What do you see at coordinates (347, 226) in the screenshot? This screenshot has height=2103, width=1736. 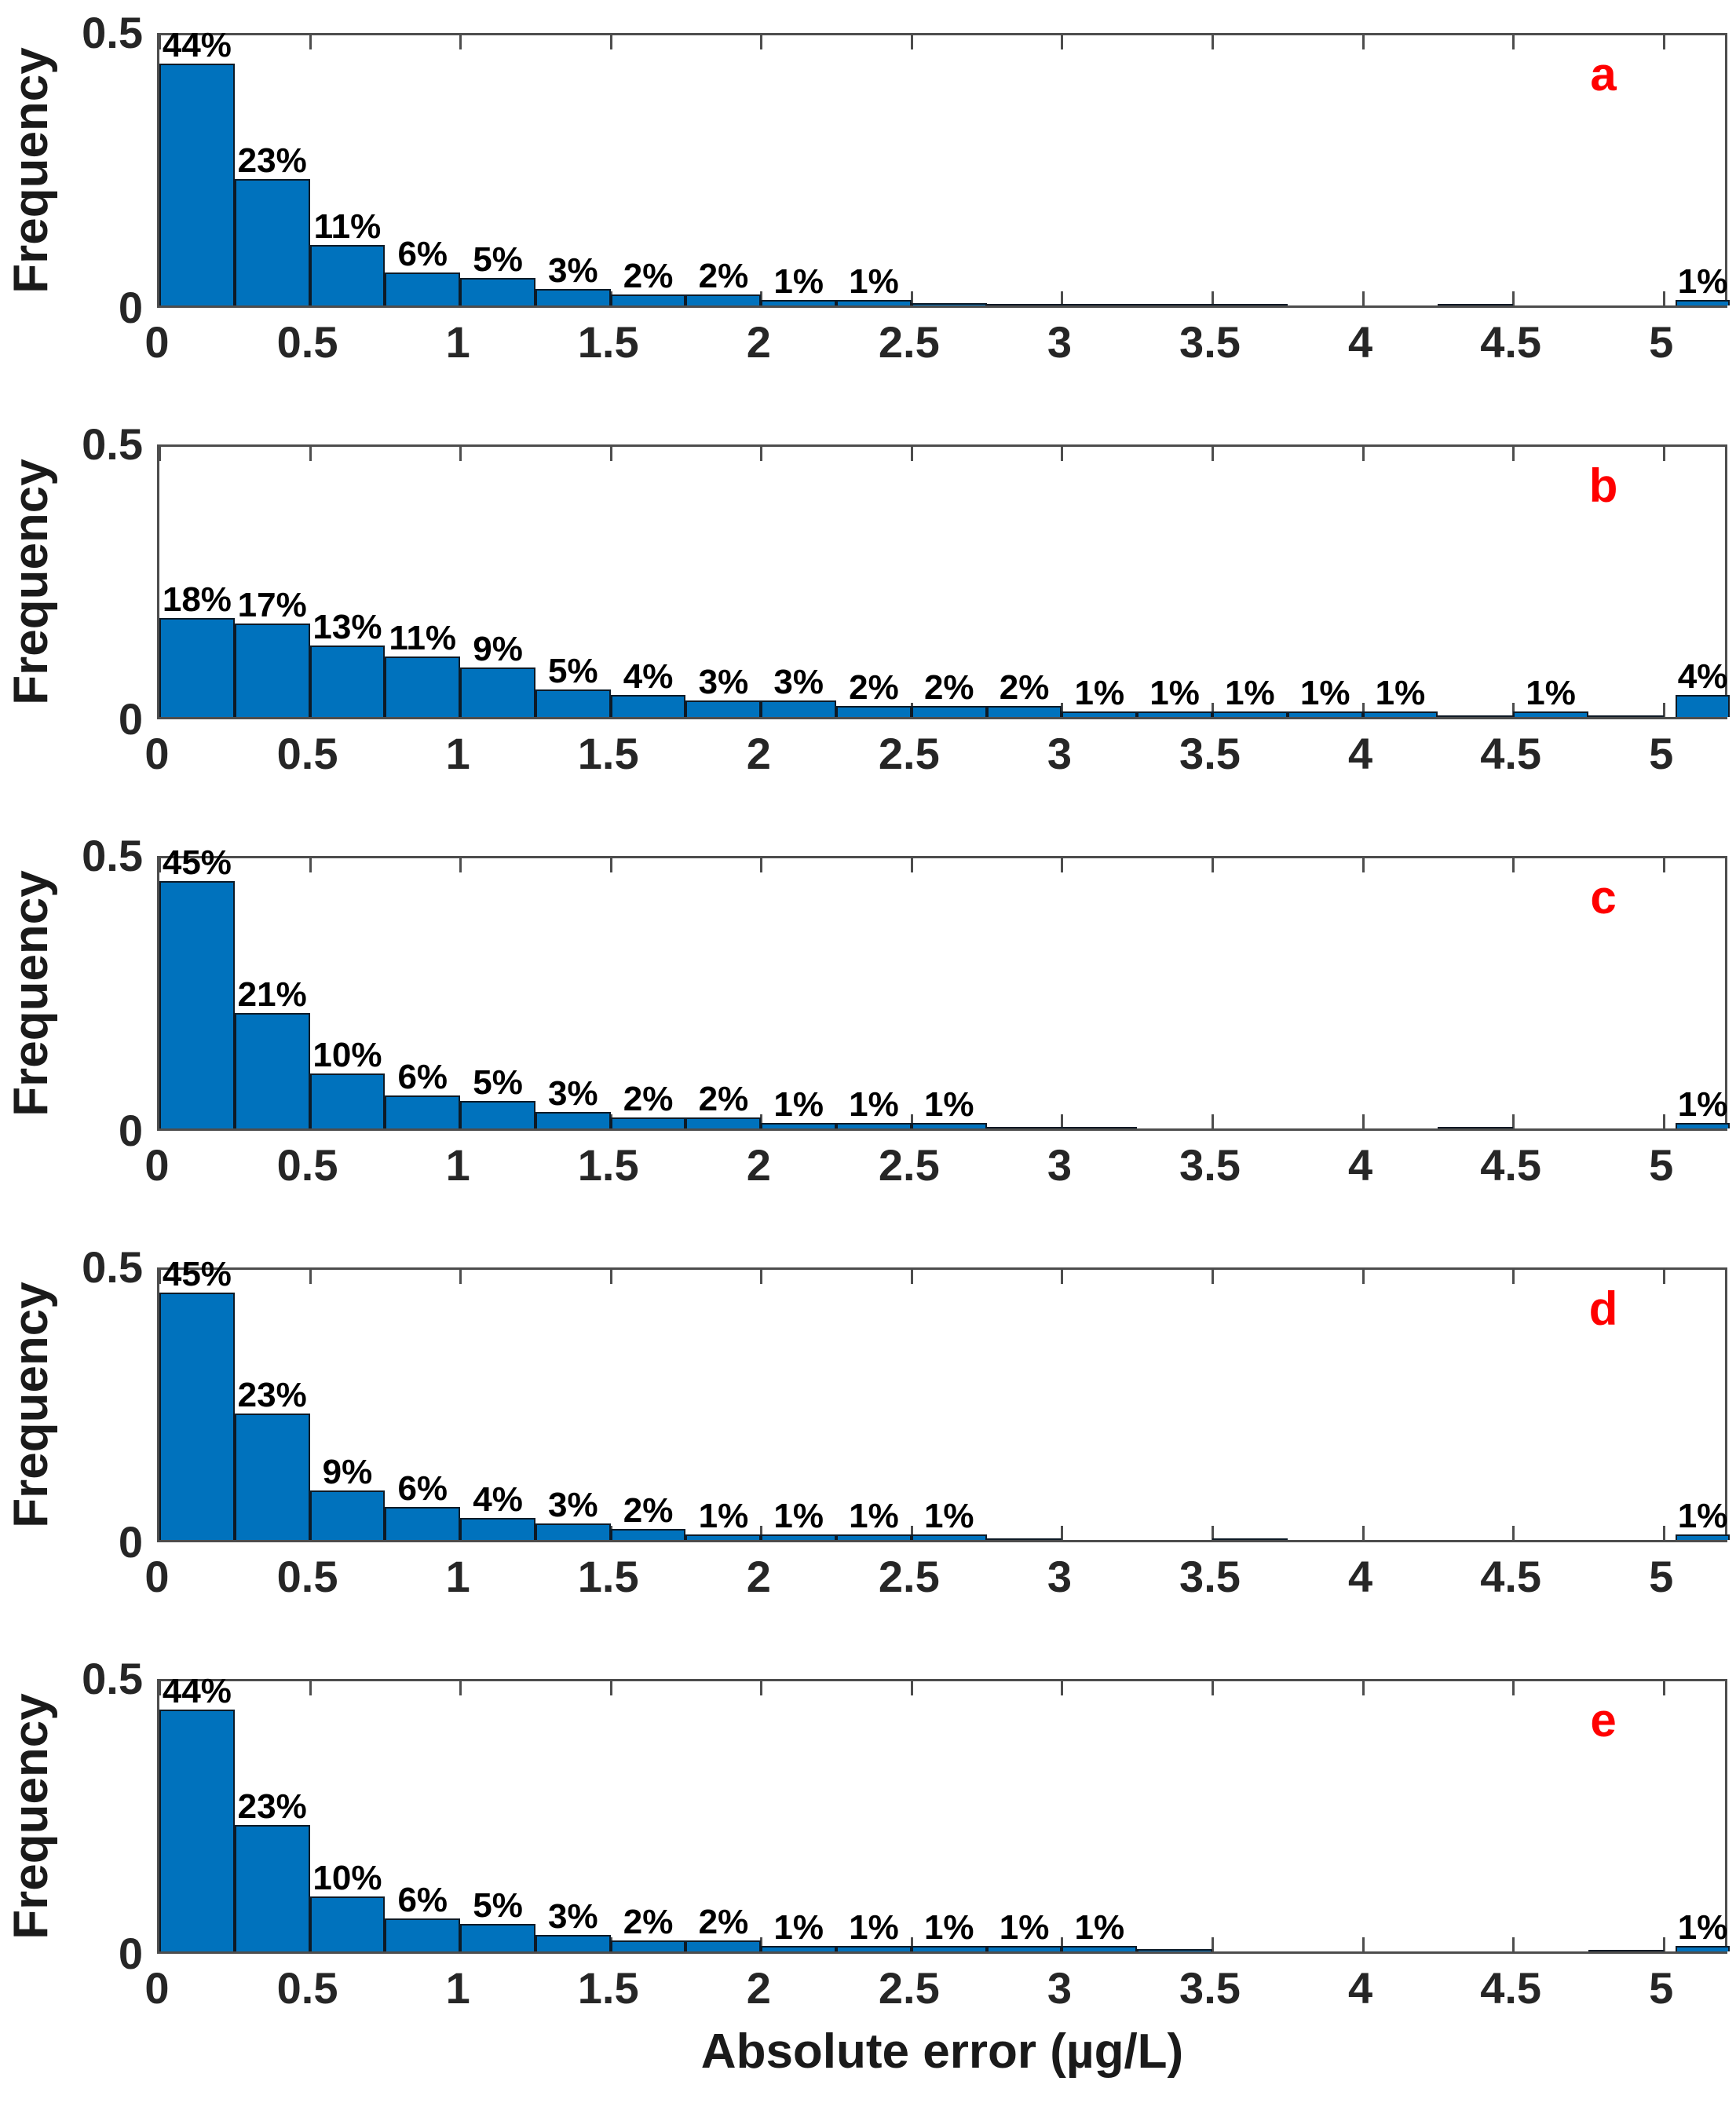 I see `bar-percentage-label: 11%` at bounding box center [347, 226].